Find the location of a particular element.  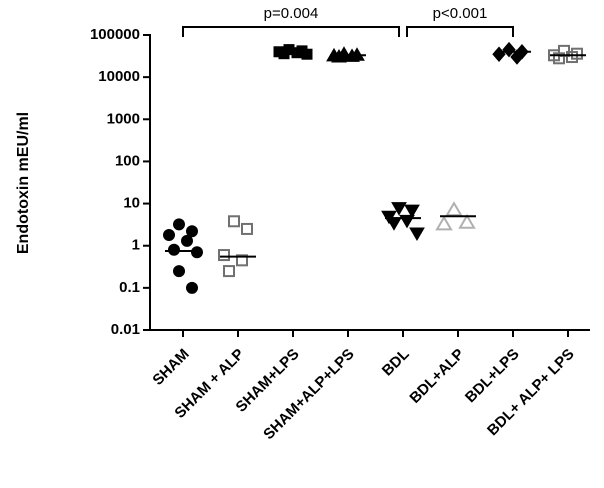

y-tick-label: 1000 is located at coordinates (123, 118).